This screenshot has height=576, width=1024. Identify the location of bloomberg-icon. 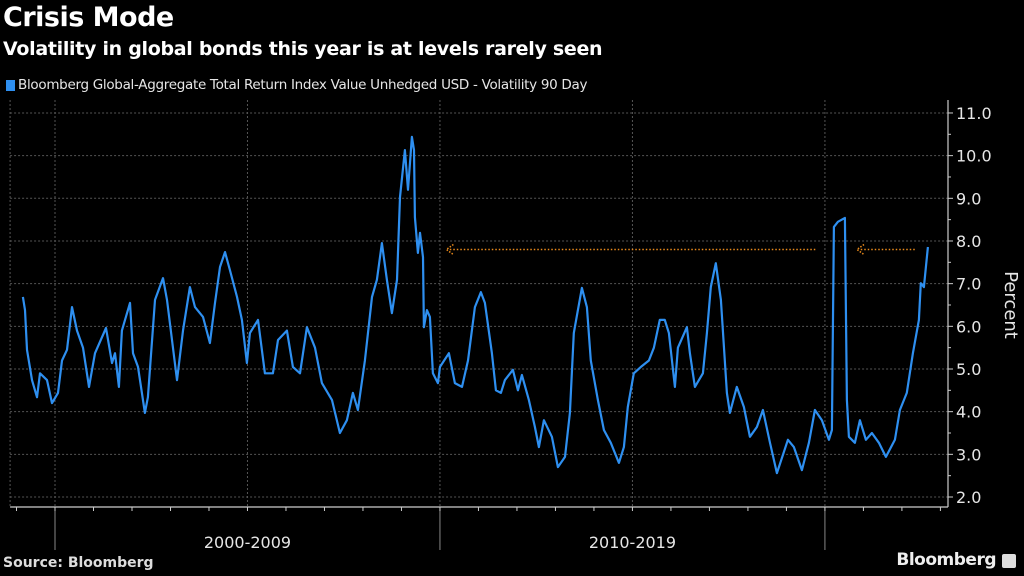
(1009, 561).